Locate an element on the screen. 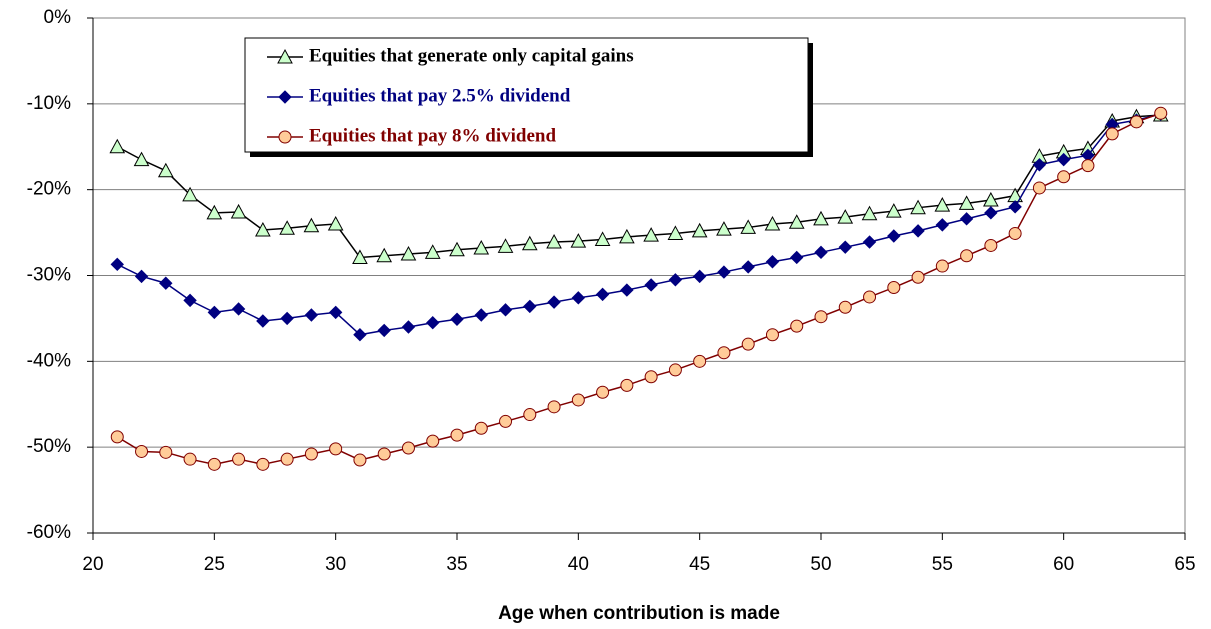  x-tick-label: 30 is located at coordinates (335, 564).